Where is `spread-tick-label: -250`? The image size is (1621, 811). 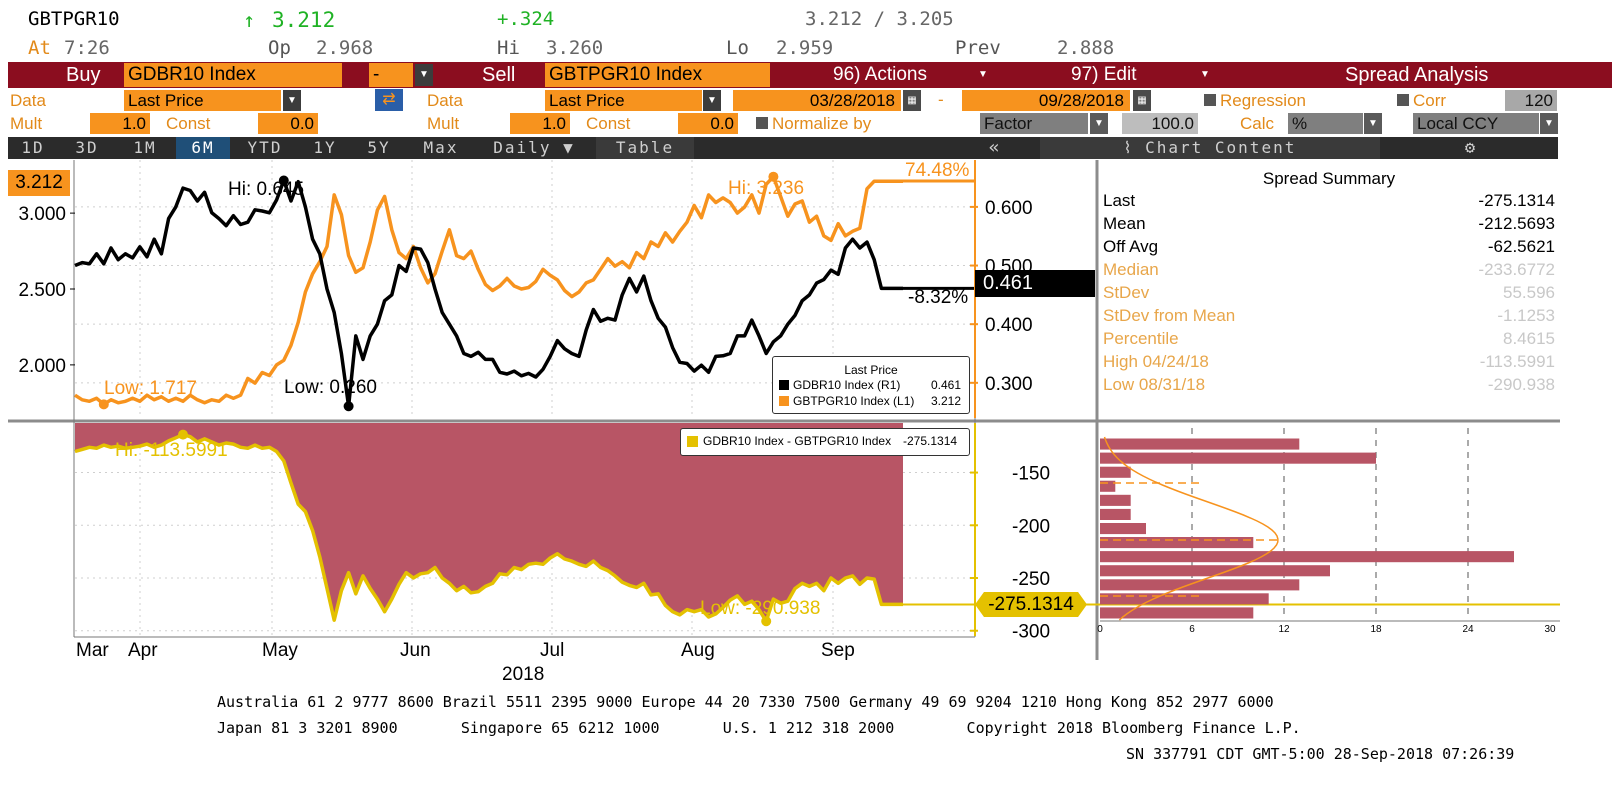 spread-tick-label: -250 is located at coordinates (1031, 579).